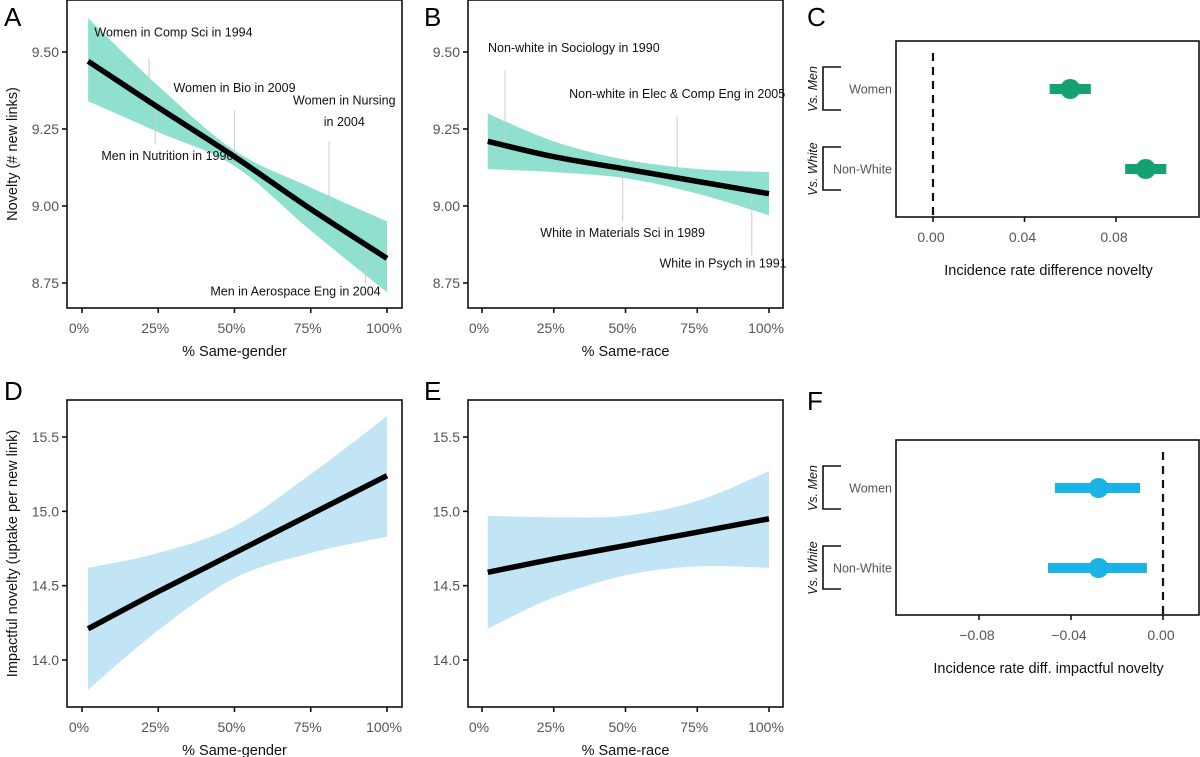 The image size is (1200, 757). Describe the element at coordinates (723, 264) in the screenshot. I see `annotation-label: White in Psych in 1991` at that location.